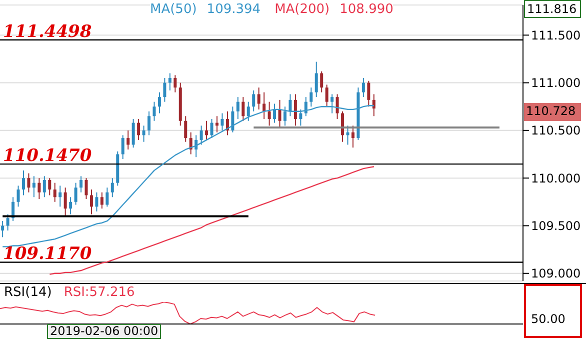 The image size is (586, 341). What do you see at coordinates (367, 9) in the screenshot?
I see `annotation: 108.990` at bounding box center [367, 9].